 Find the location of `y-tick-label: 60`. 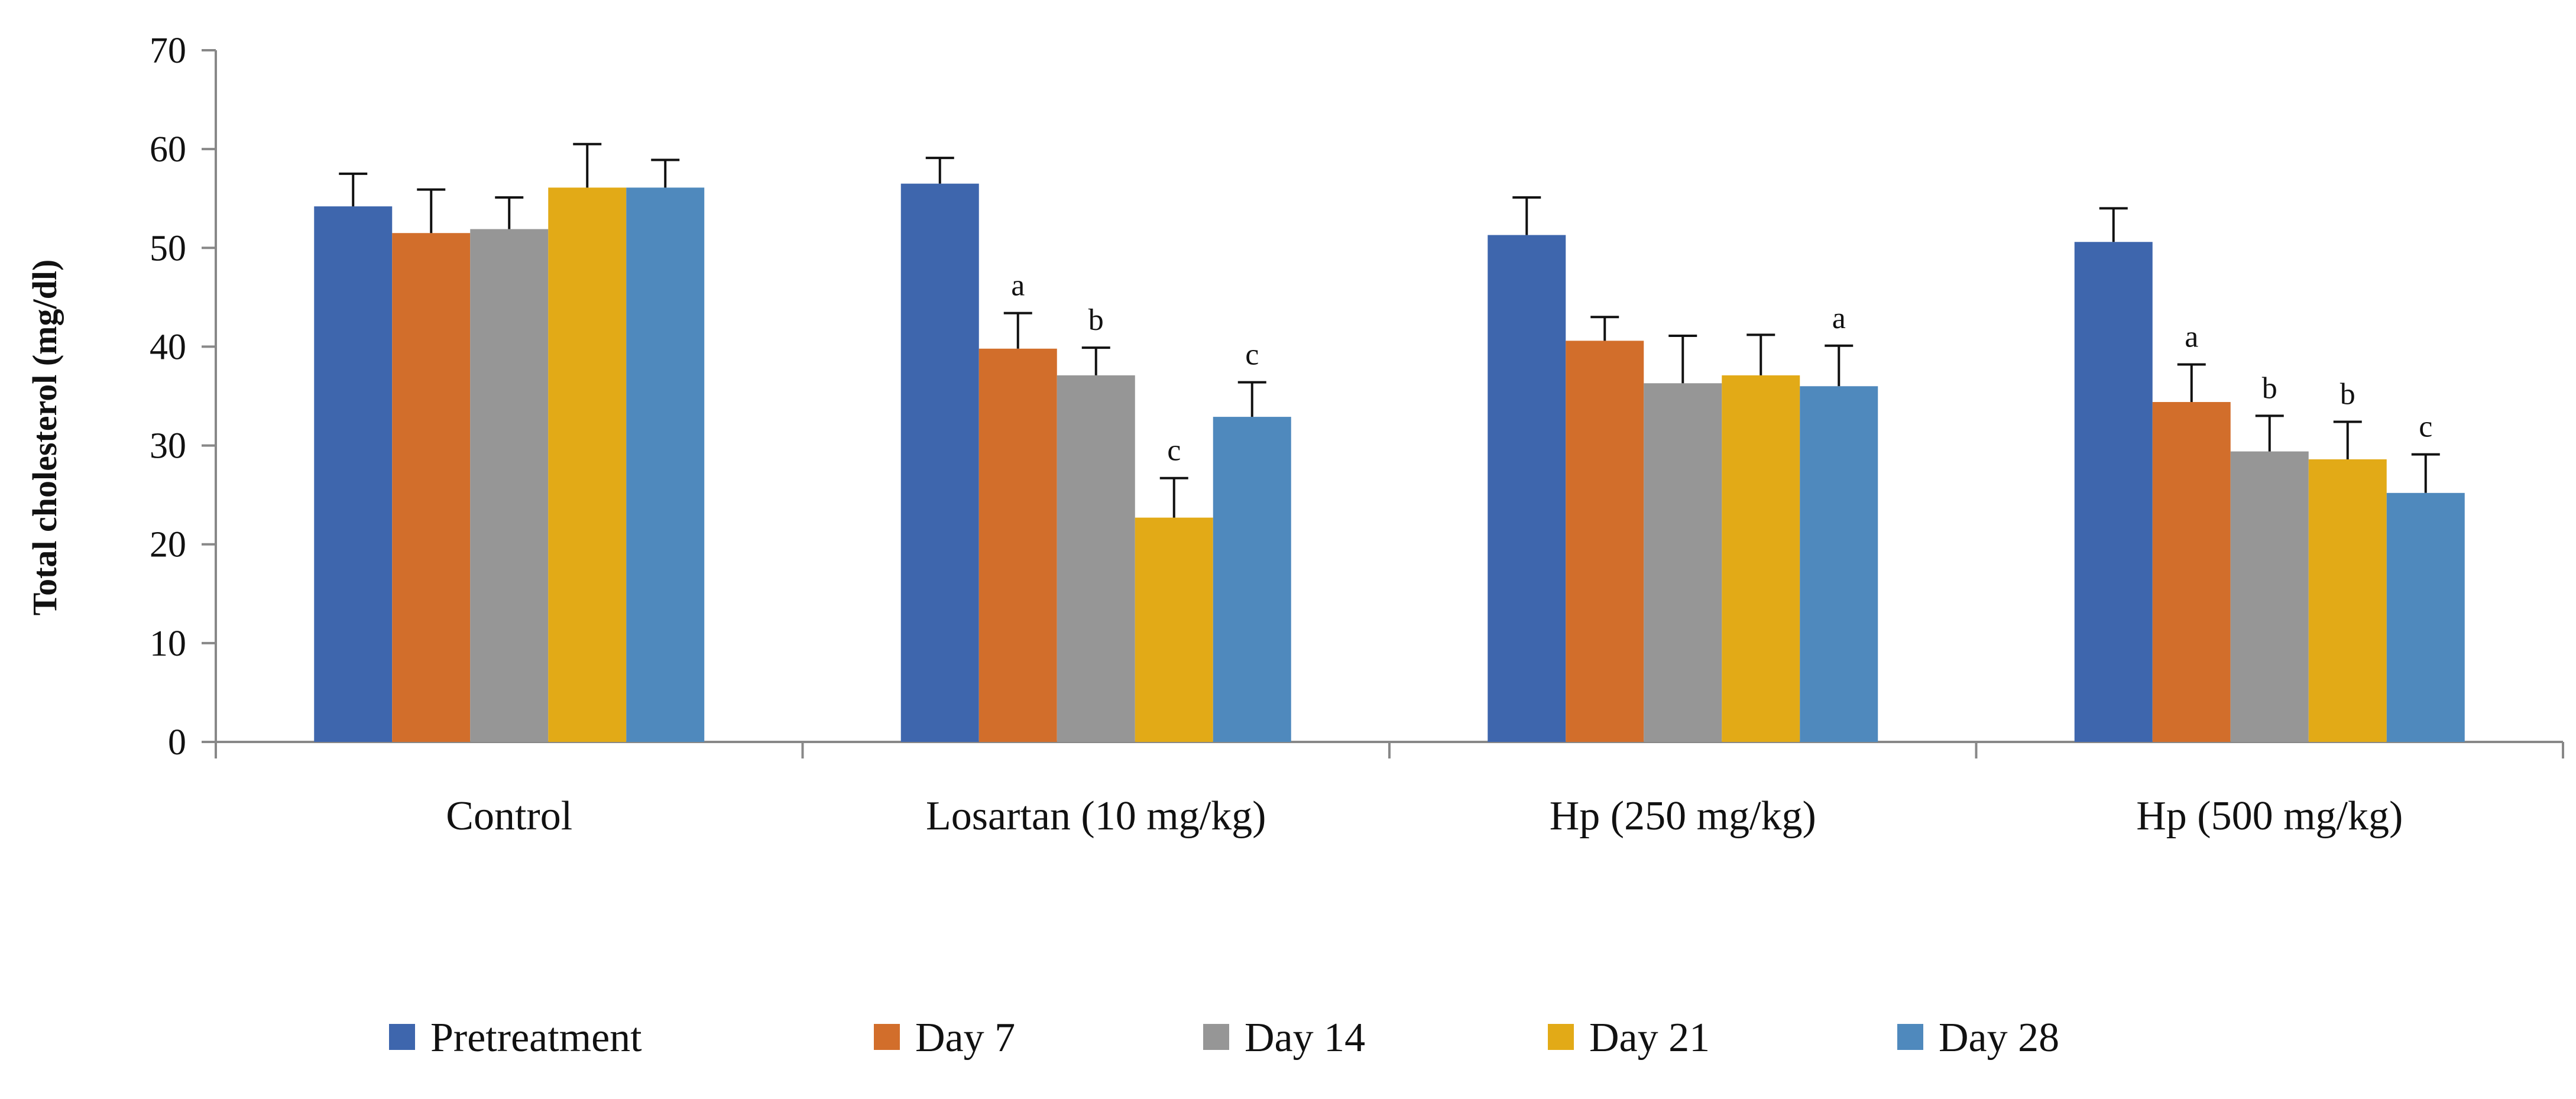

y-tick-label: 60 is located at coordinates (168, 149).